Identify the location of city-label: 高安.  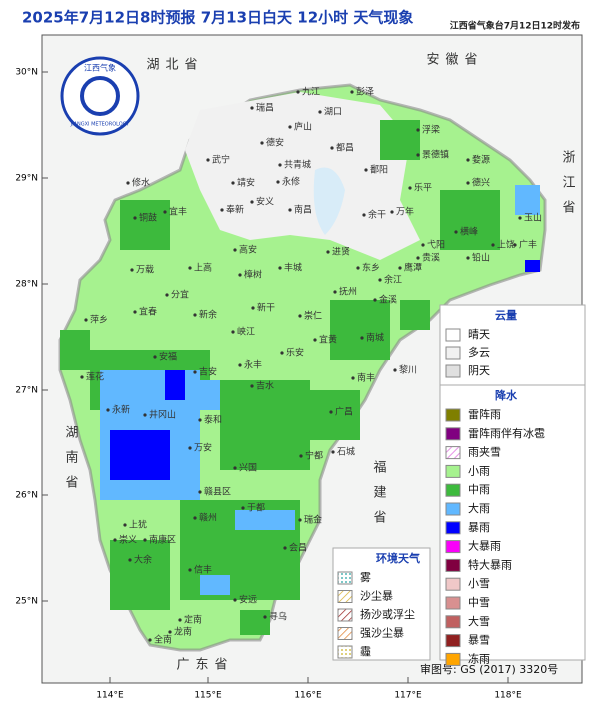
(248, 250).